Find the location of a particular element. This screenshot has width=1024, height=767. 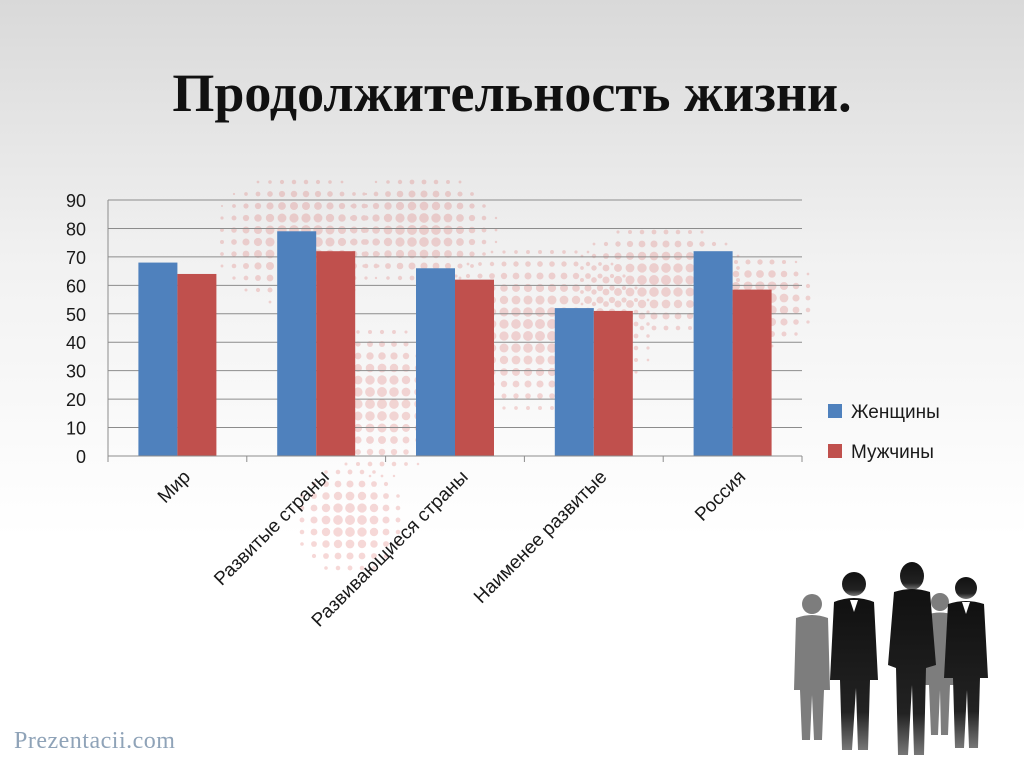

y-tick-label: 80 is located at coordinates (76, 229).